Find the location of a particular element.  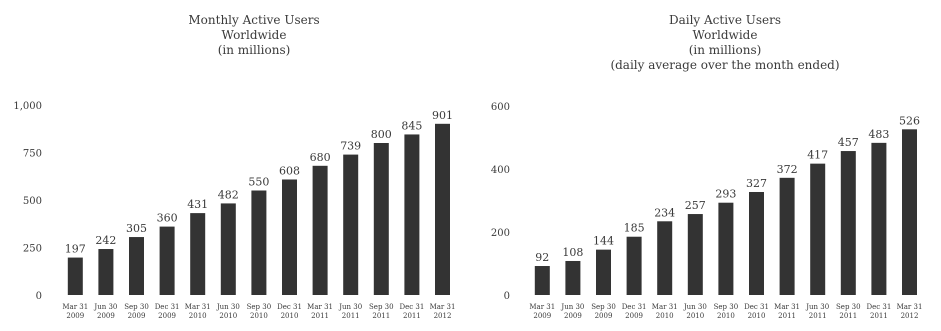

dau-value-label: 257 is located at coordinates (695, 205).